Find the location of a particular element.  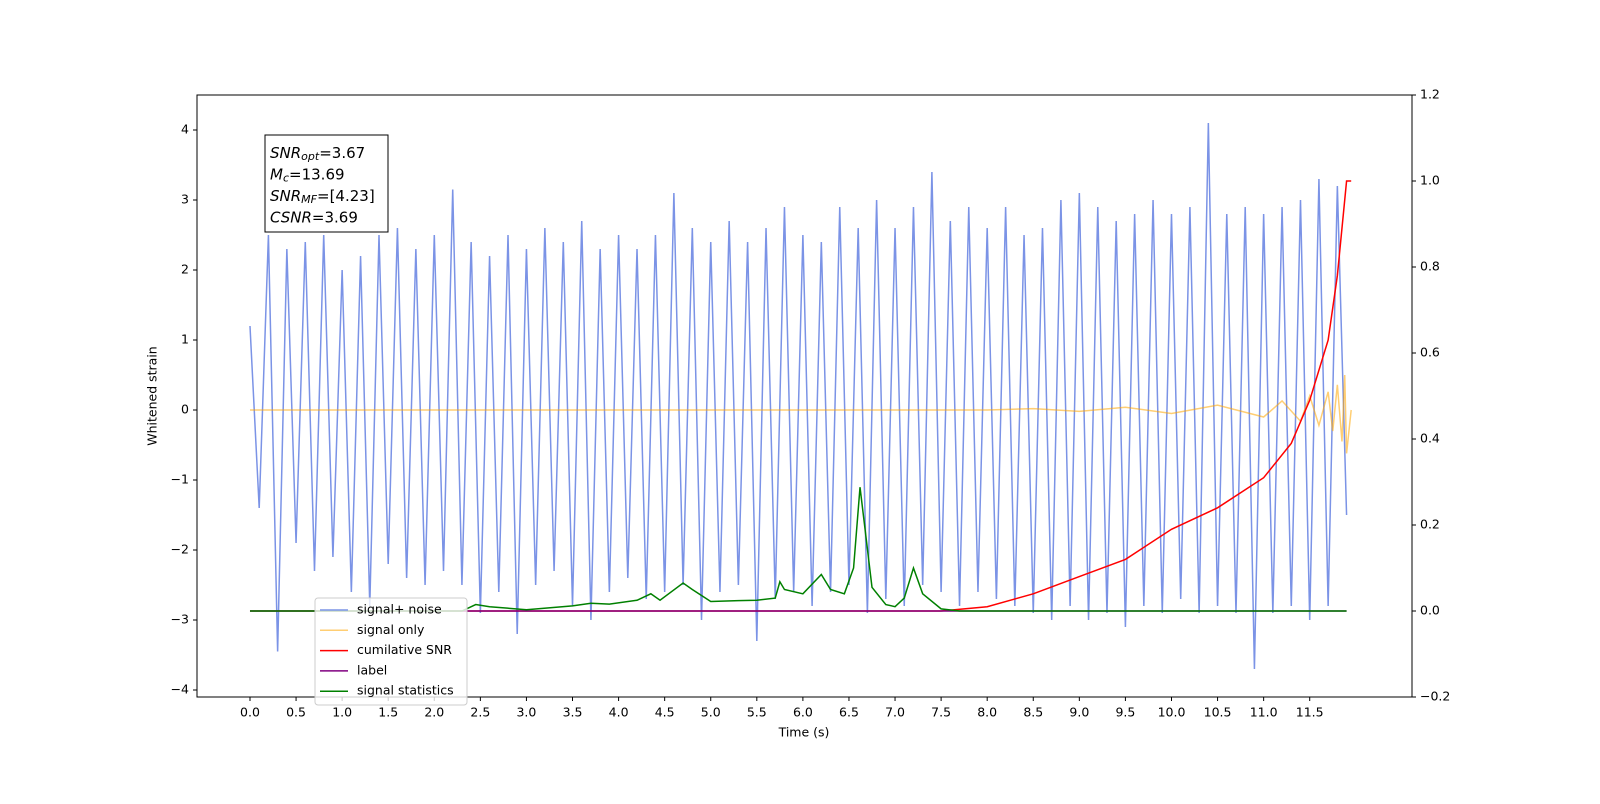

legend-frame is located at coordinates (391, 651).